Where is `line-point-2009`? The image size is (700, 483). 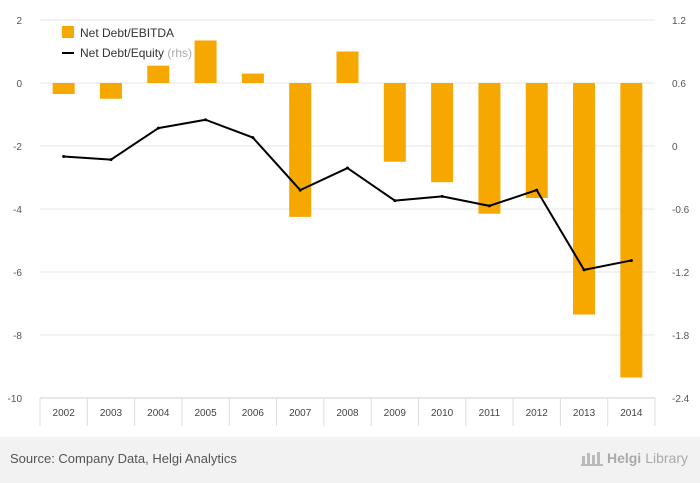 line-point-2009 is located at coordinates (395, 201).